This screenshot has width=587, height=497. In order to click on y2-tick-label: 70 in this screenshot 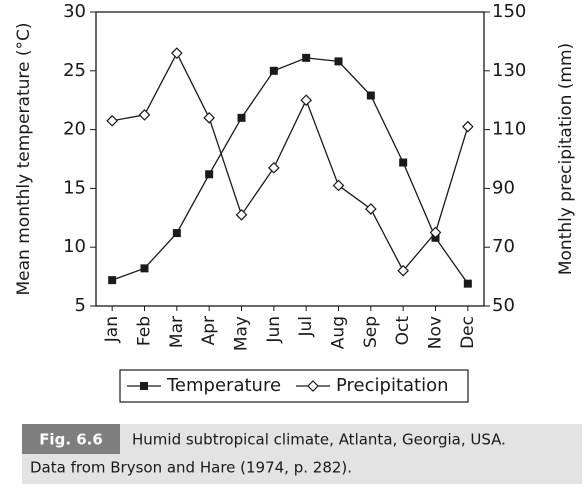, I will do `click(503, 246)`.